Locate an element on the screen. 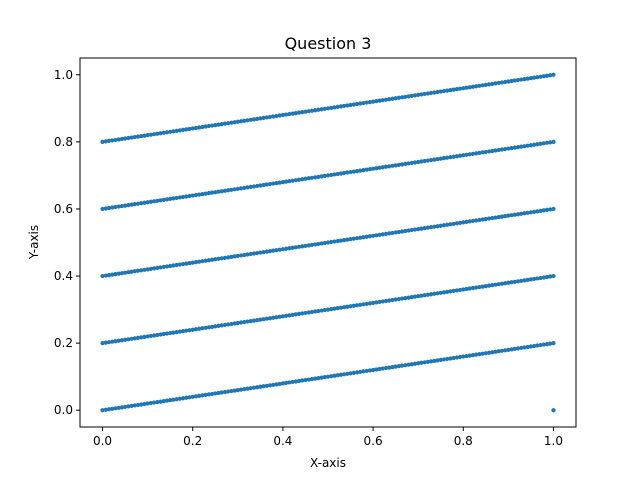 This screenshot has width=640, height=480. y-tick-label: 0.2 is located at coordinates (63, 343).